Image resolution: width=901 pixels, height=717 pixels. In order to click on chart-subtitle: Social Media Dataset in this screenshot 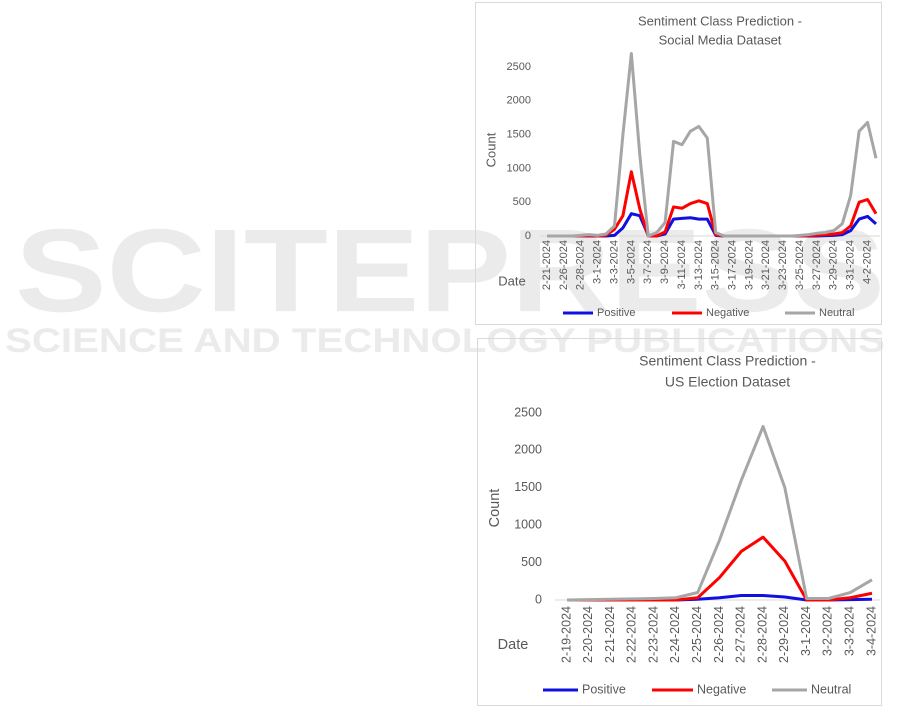, I will do `click(720, 39)`.